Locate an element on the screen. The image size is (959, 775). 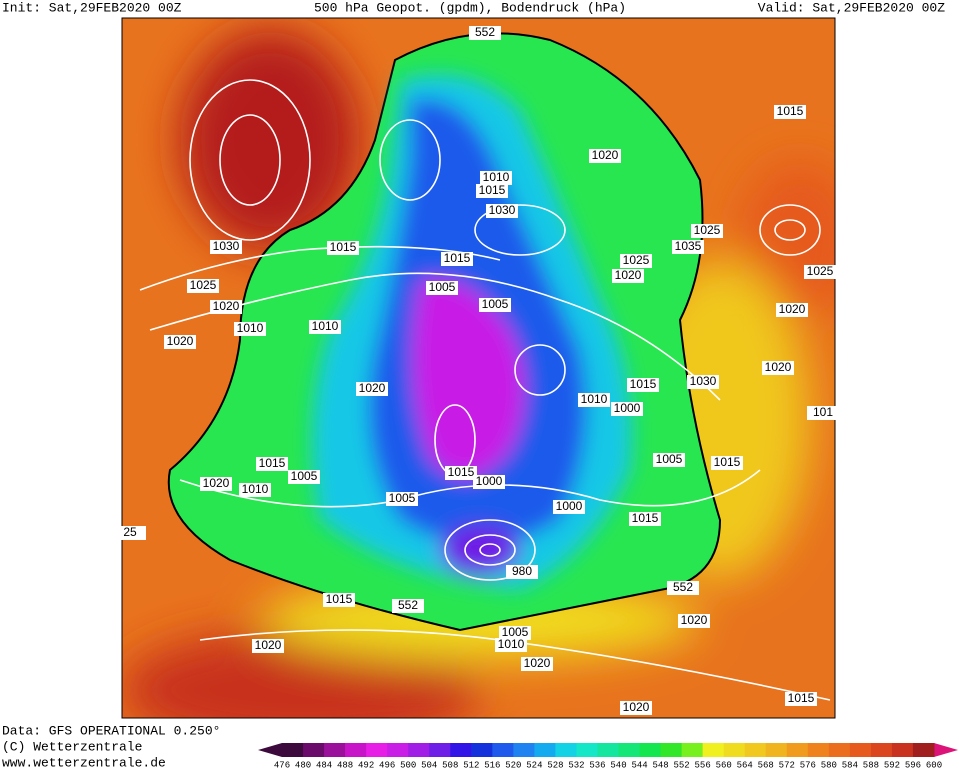
colorbar-label: 532 is located at coordinates (576, 765).